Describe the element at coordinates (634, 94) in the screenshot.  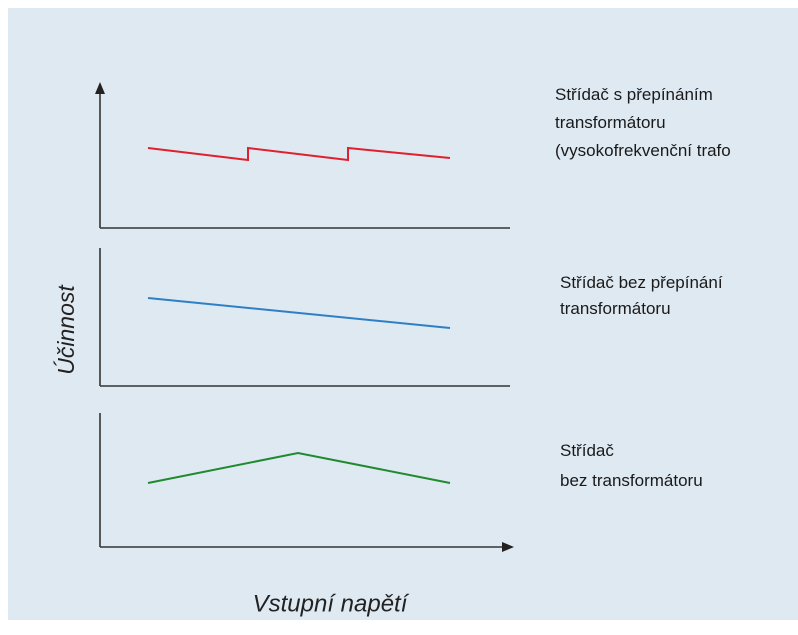
I see `panel-label: Střídač s přepínáním` at that location.